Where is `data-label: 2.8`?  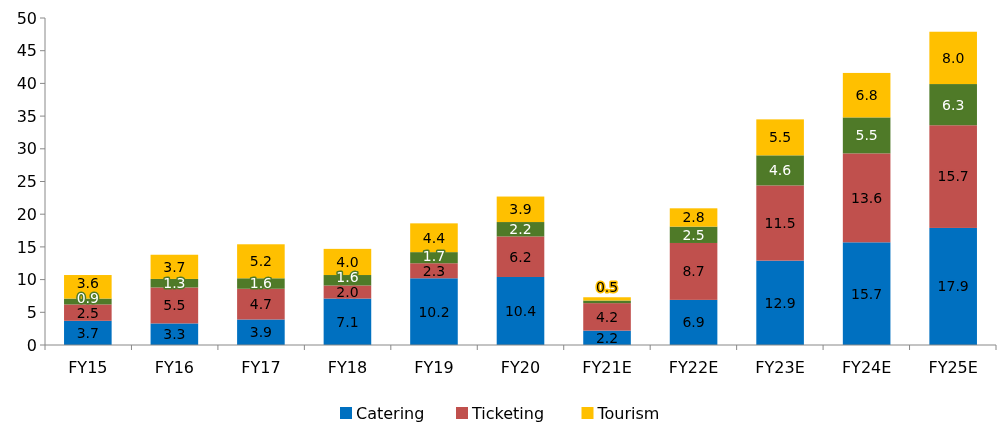 data-label: 2.8 is located at coordinates (693, 217).